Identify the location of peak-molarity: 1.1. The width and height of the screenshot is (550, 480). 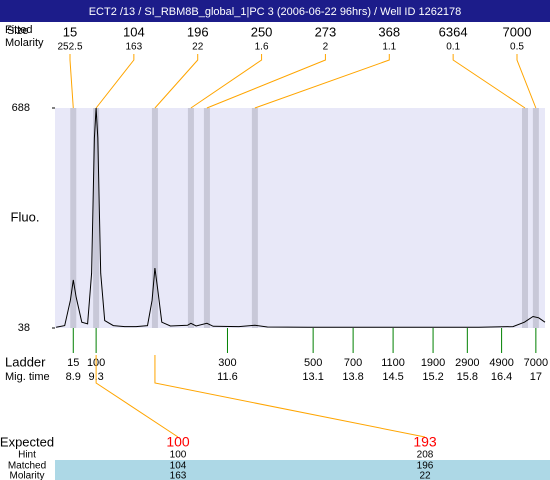
(389, 47).